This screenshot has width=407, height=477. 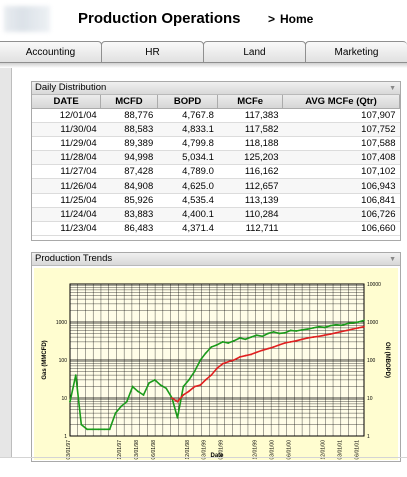 I want to click on sidebar, so click(x=6, y=263).